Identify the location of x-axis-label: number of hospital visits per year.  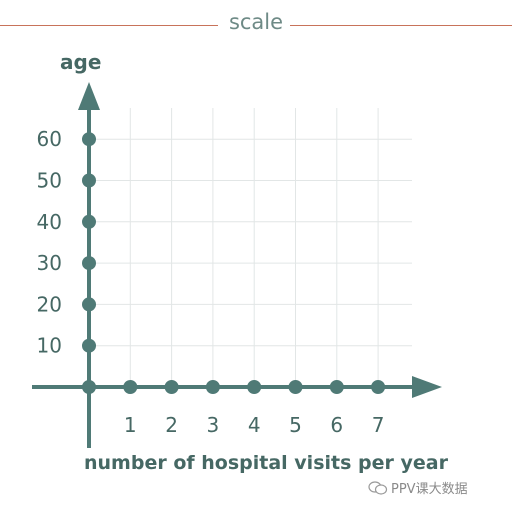
(266, 463).